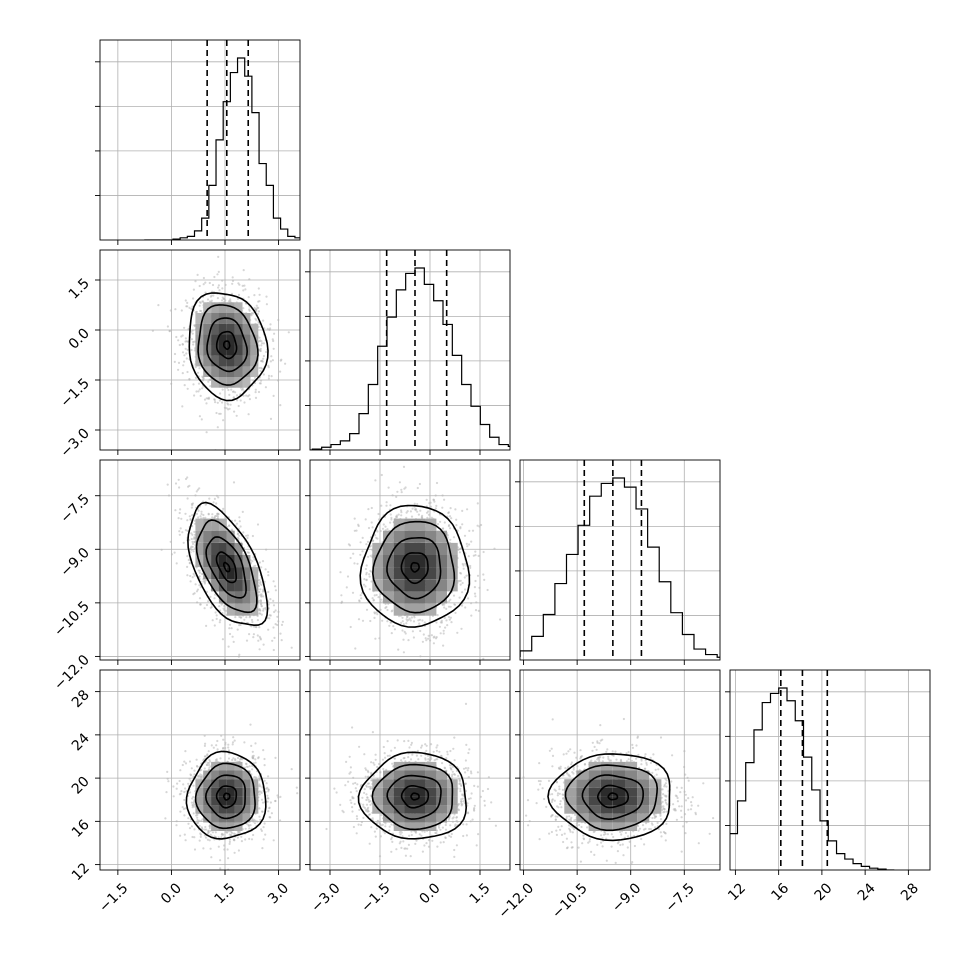 Image resolution: width=970 pixels, height=970 pixels. I want to click on panel-1-0: −3.0−1.50.01.5, so click(179, 355).